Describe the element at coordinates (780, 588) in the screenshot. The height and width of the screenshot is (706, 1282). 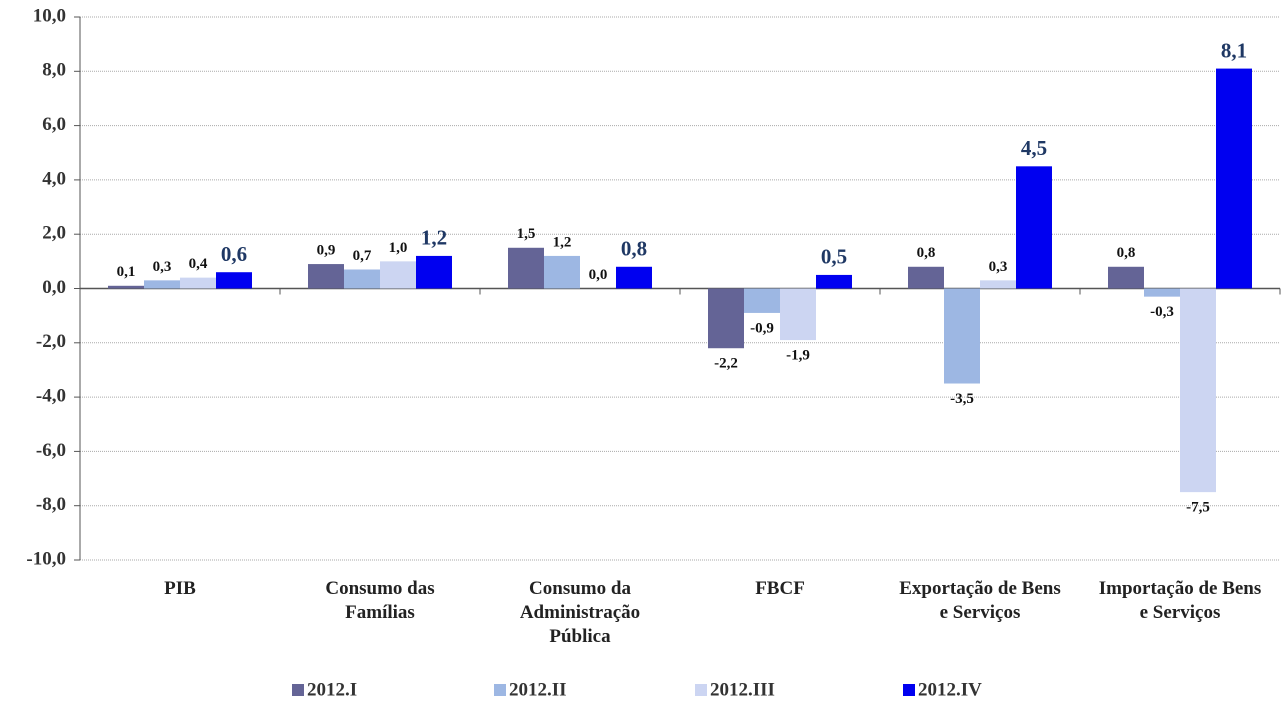
I see `x-tick-label: FBCF` at that location.